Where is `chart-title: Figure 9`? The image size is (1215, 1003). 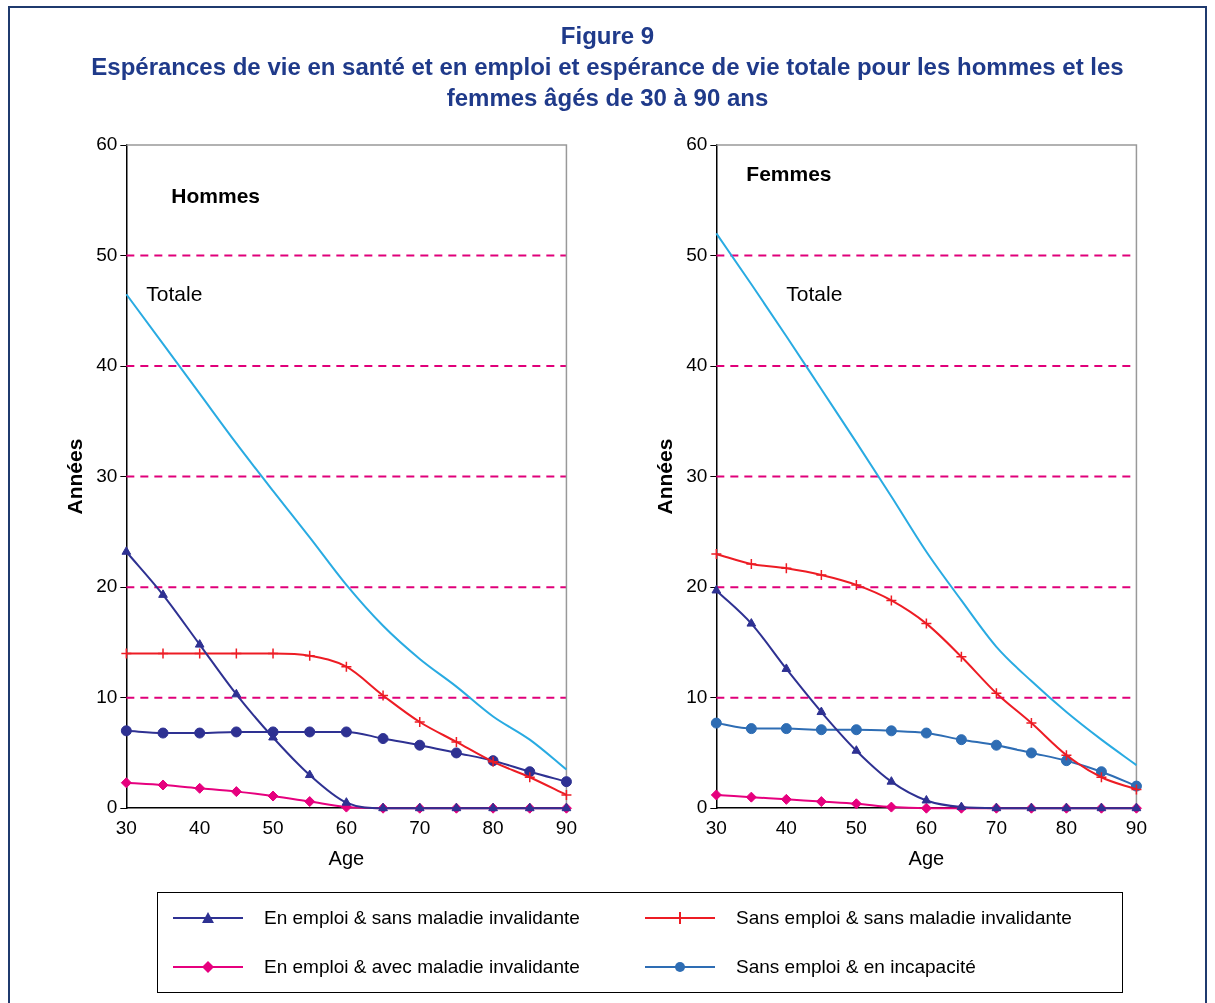
chart-title: Figure 9 is located at coordinates (607, 36).